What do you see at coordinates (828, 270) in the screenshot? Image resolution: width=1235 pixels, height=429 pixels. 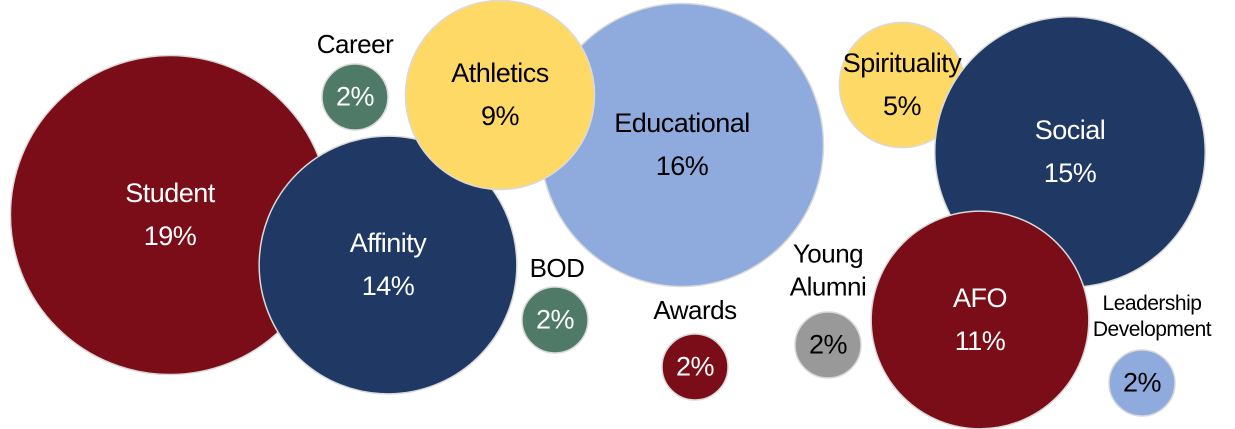 I see `bubble-label: Young Alumni` at bounding box center [828, 270].